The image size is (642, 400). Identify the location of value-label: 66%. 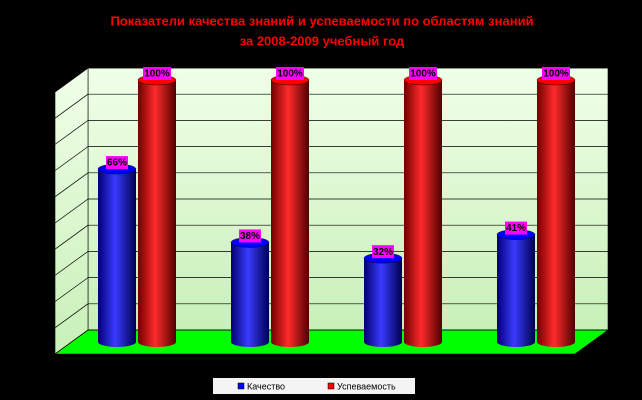
(117, 163).